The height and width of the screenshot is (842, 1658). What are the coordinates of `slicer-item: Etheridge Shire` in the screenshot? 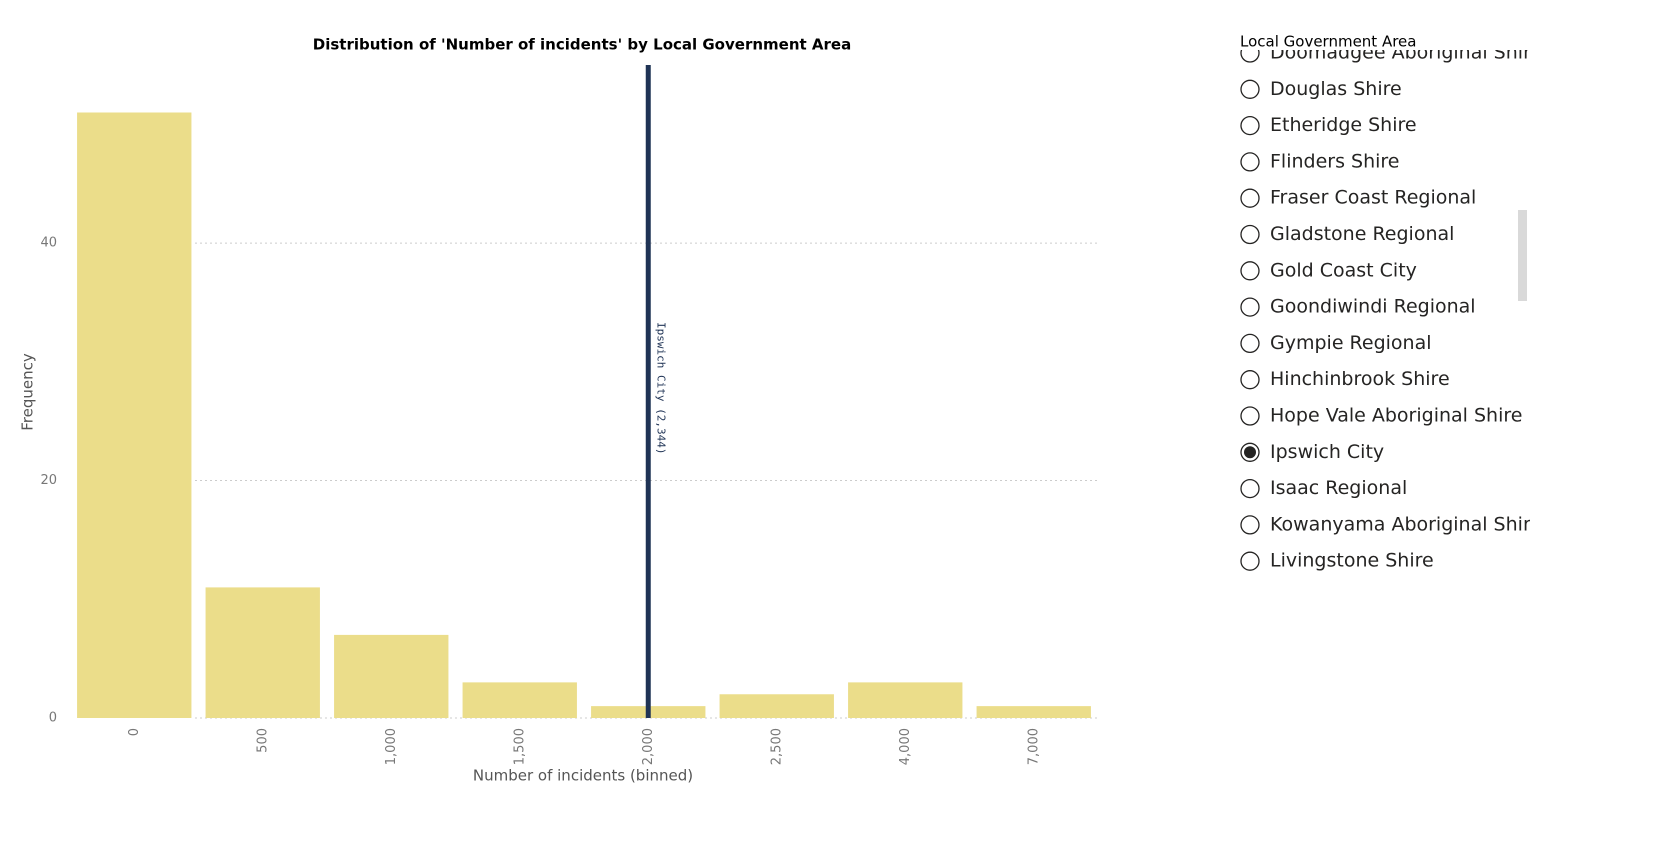 It's located at (1343, 125).